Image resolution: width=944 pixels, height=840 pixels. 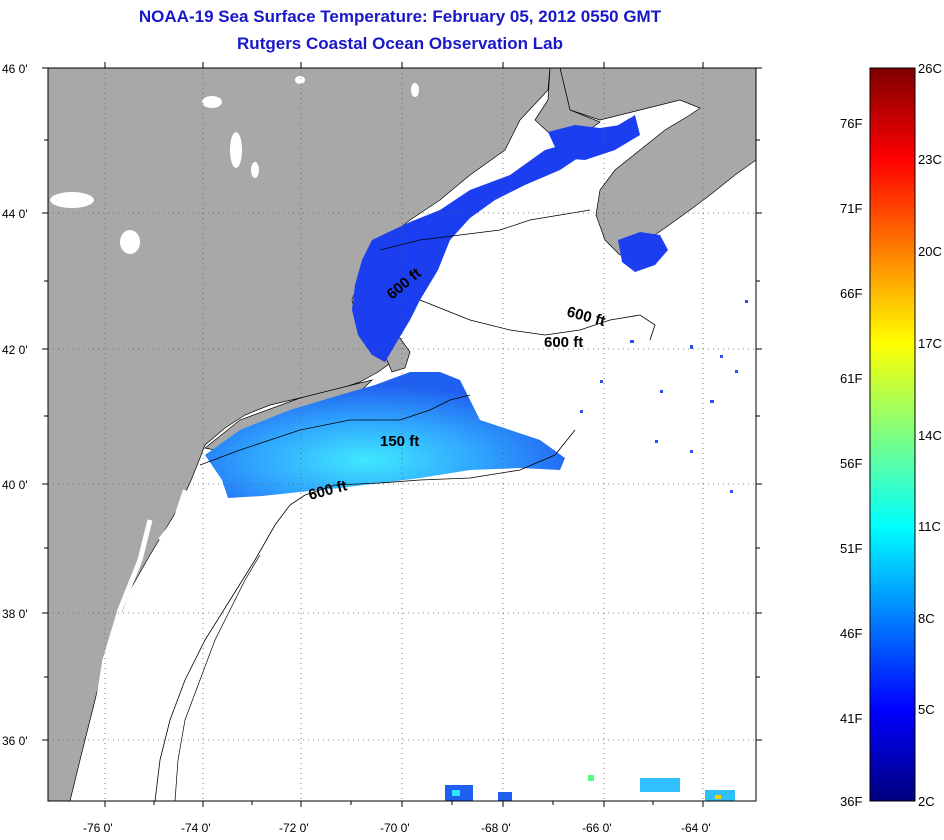 What do you see at coordinates (851, 633) in the screenshot?
I see `colorbar-f-46: 46F` at bounding box center [851, 633].